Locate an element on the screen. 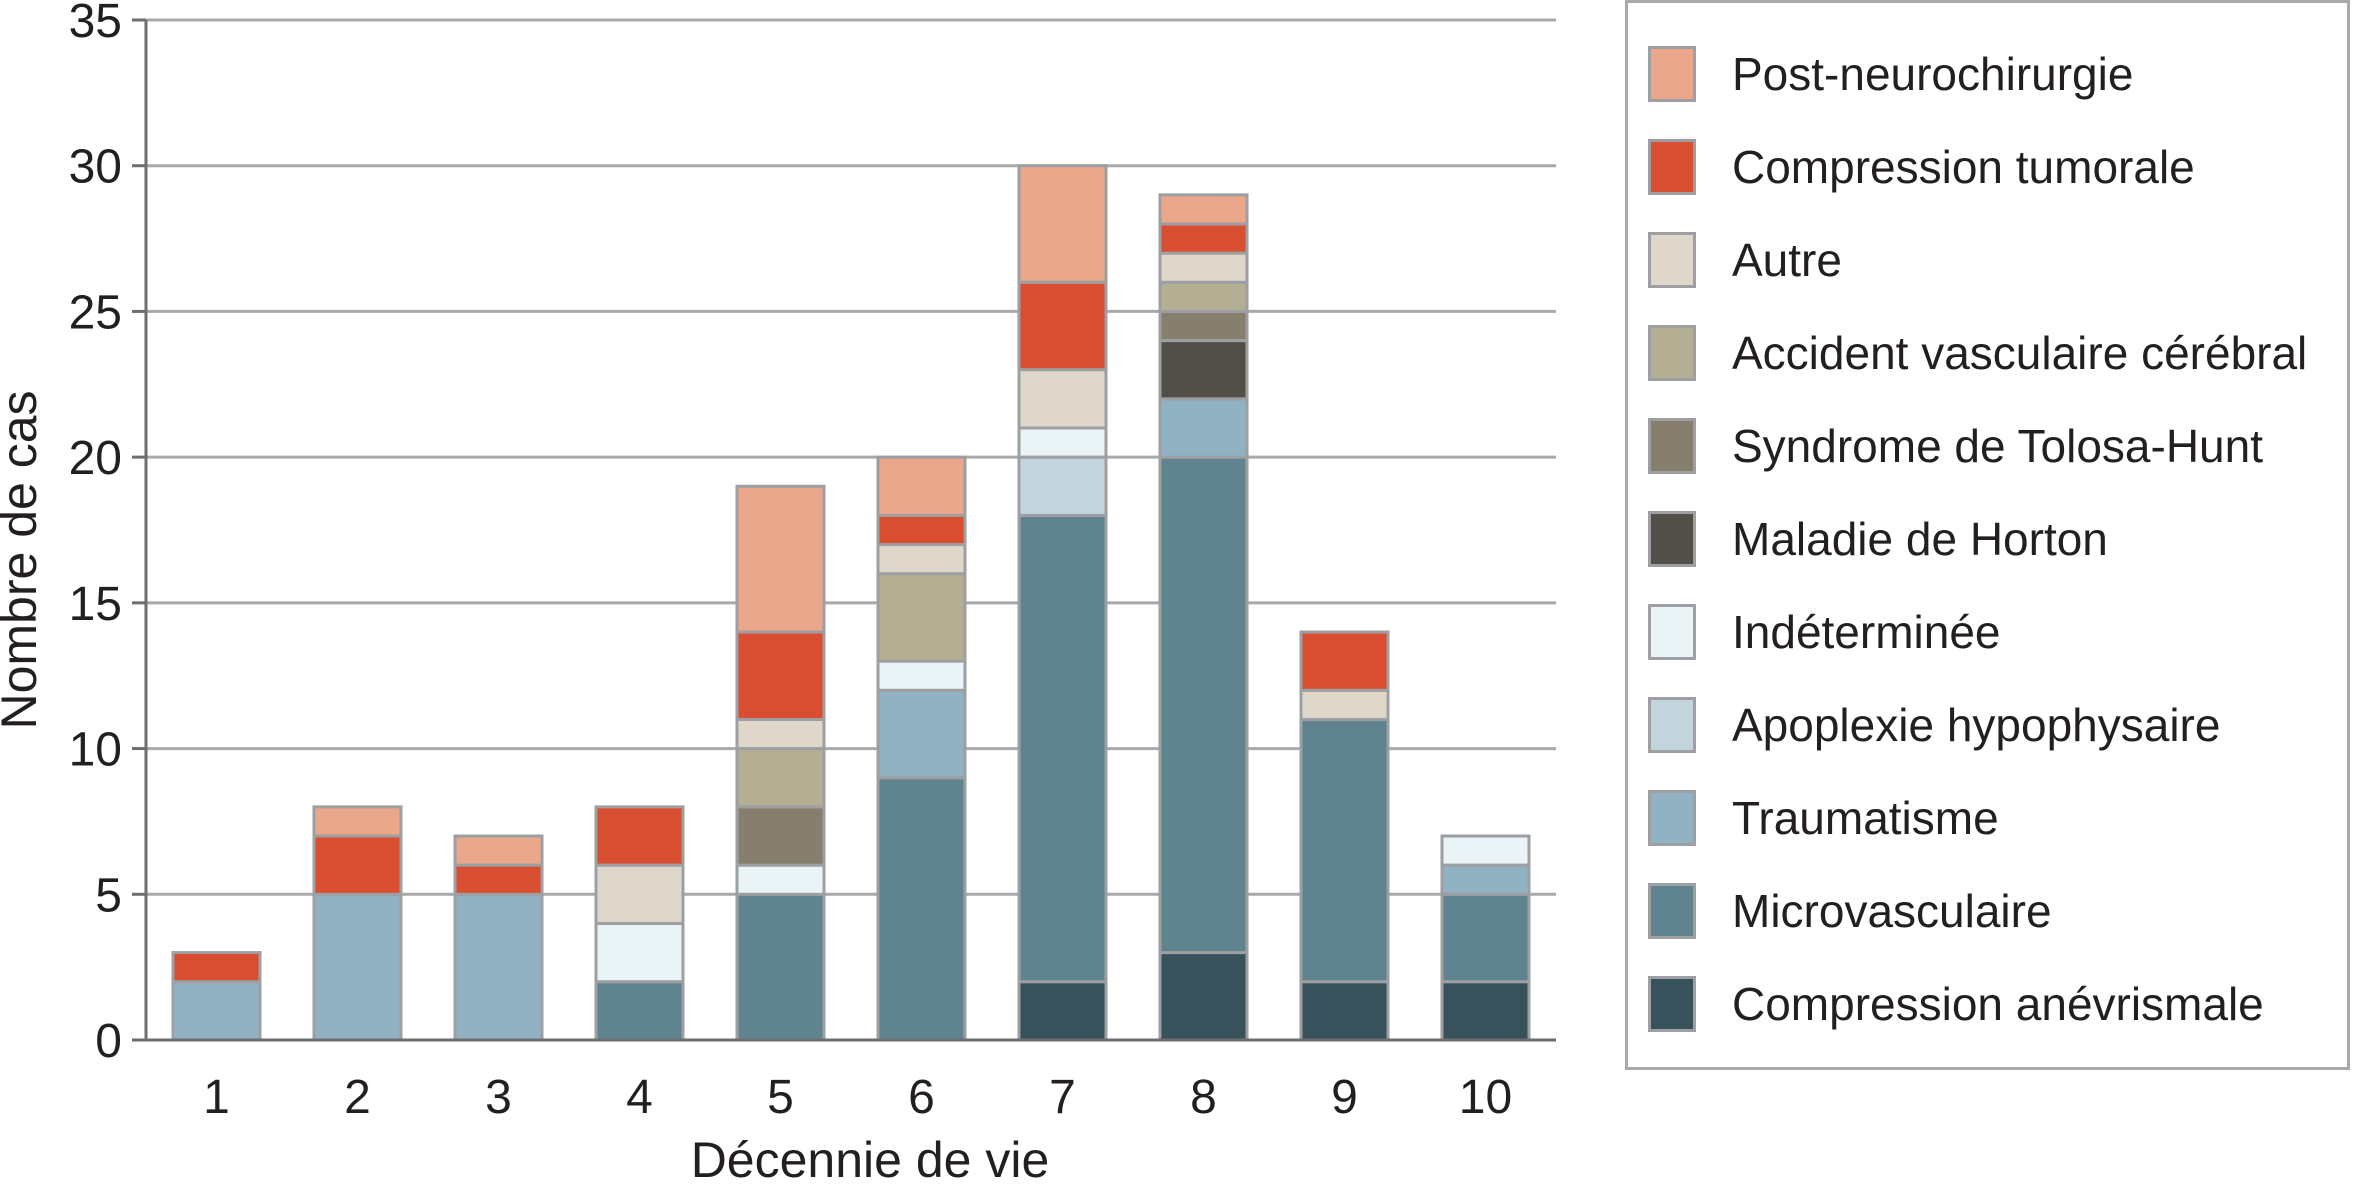 The image size is (2356, 1186). legend-item: Autre is located at coordinates (1745, 260).